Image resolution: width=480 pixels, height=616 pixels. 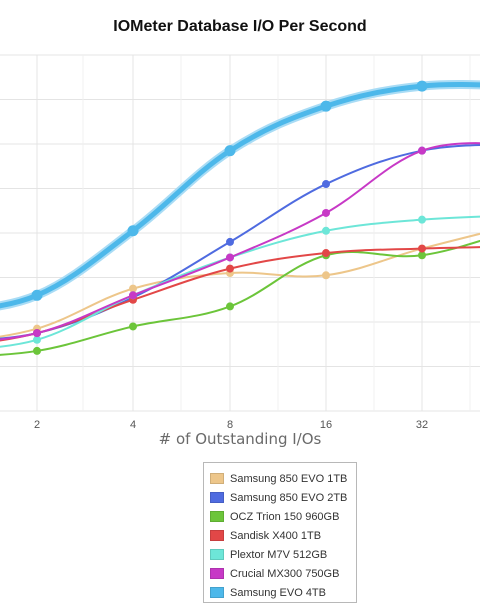 I want to click on legend-item: Samsung 850 EVO 2TB, so click(x=283, y=497).